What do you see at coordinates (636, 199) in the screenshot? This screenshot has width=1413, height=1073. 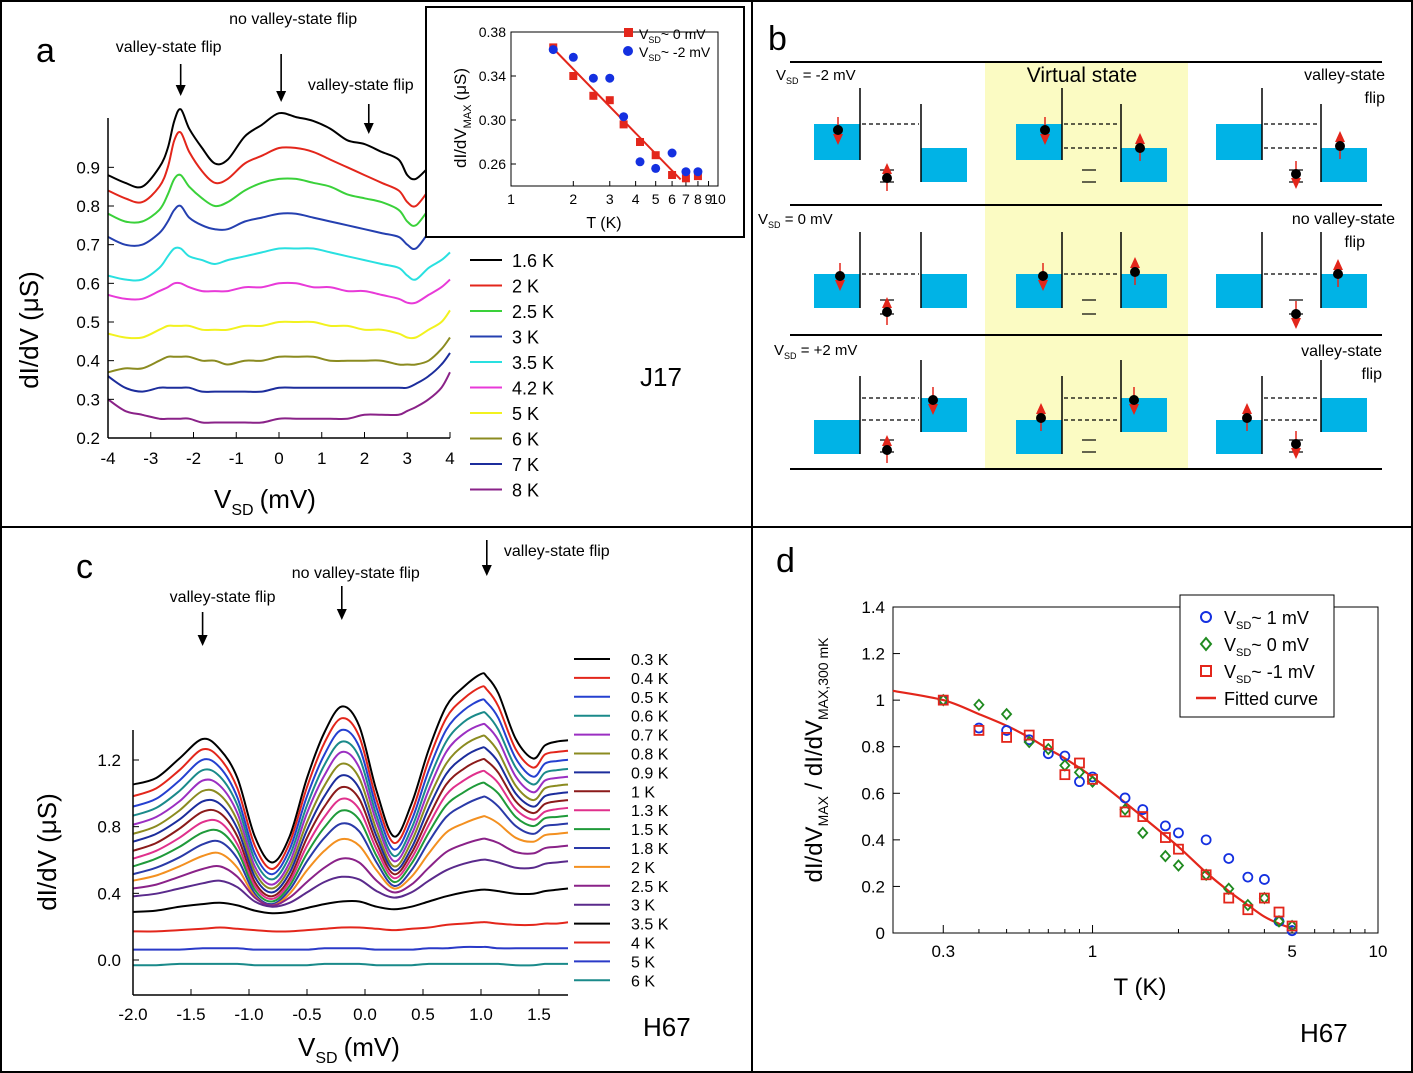 I see `inset-x-tick-label: 4` at bounding box center [636, 199].